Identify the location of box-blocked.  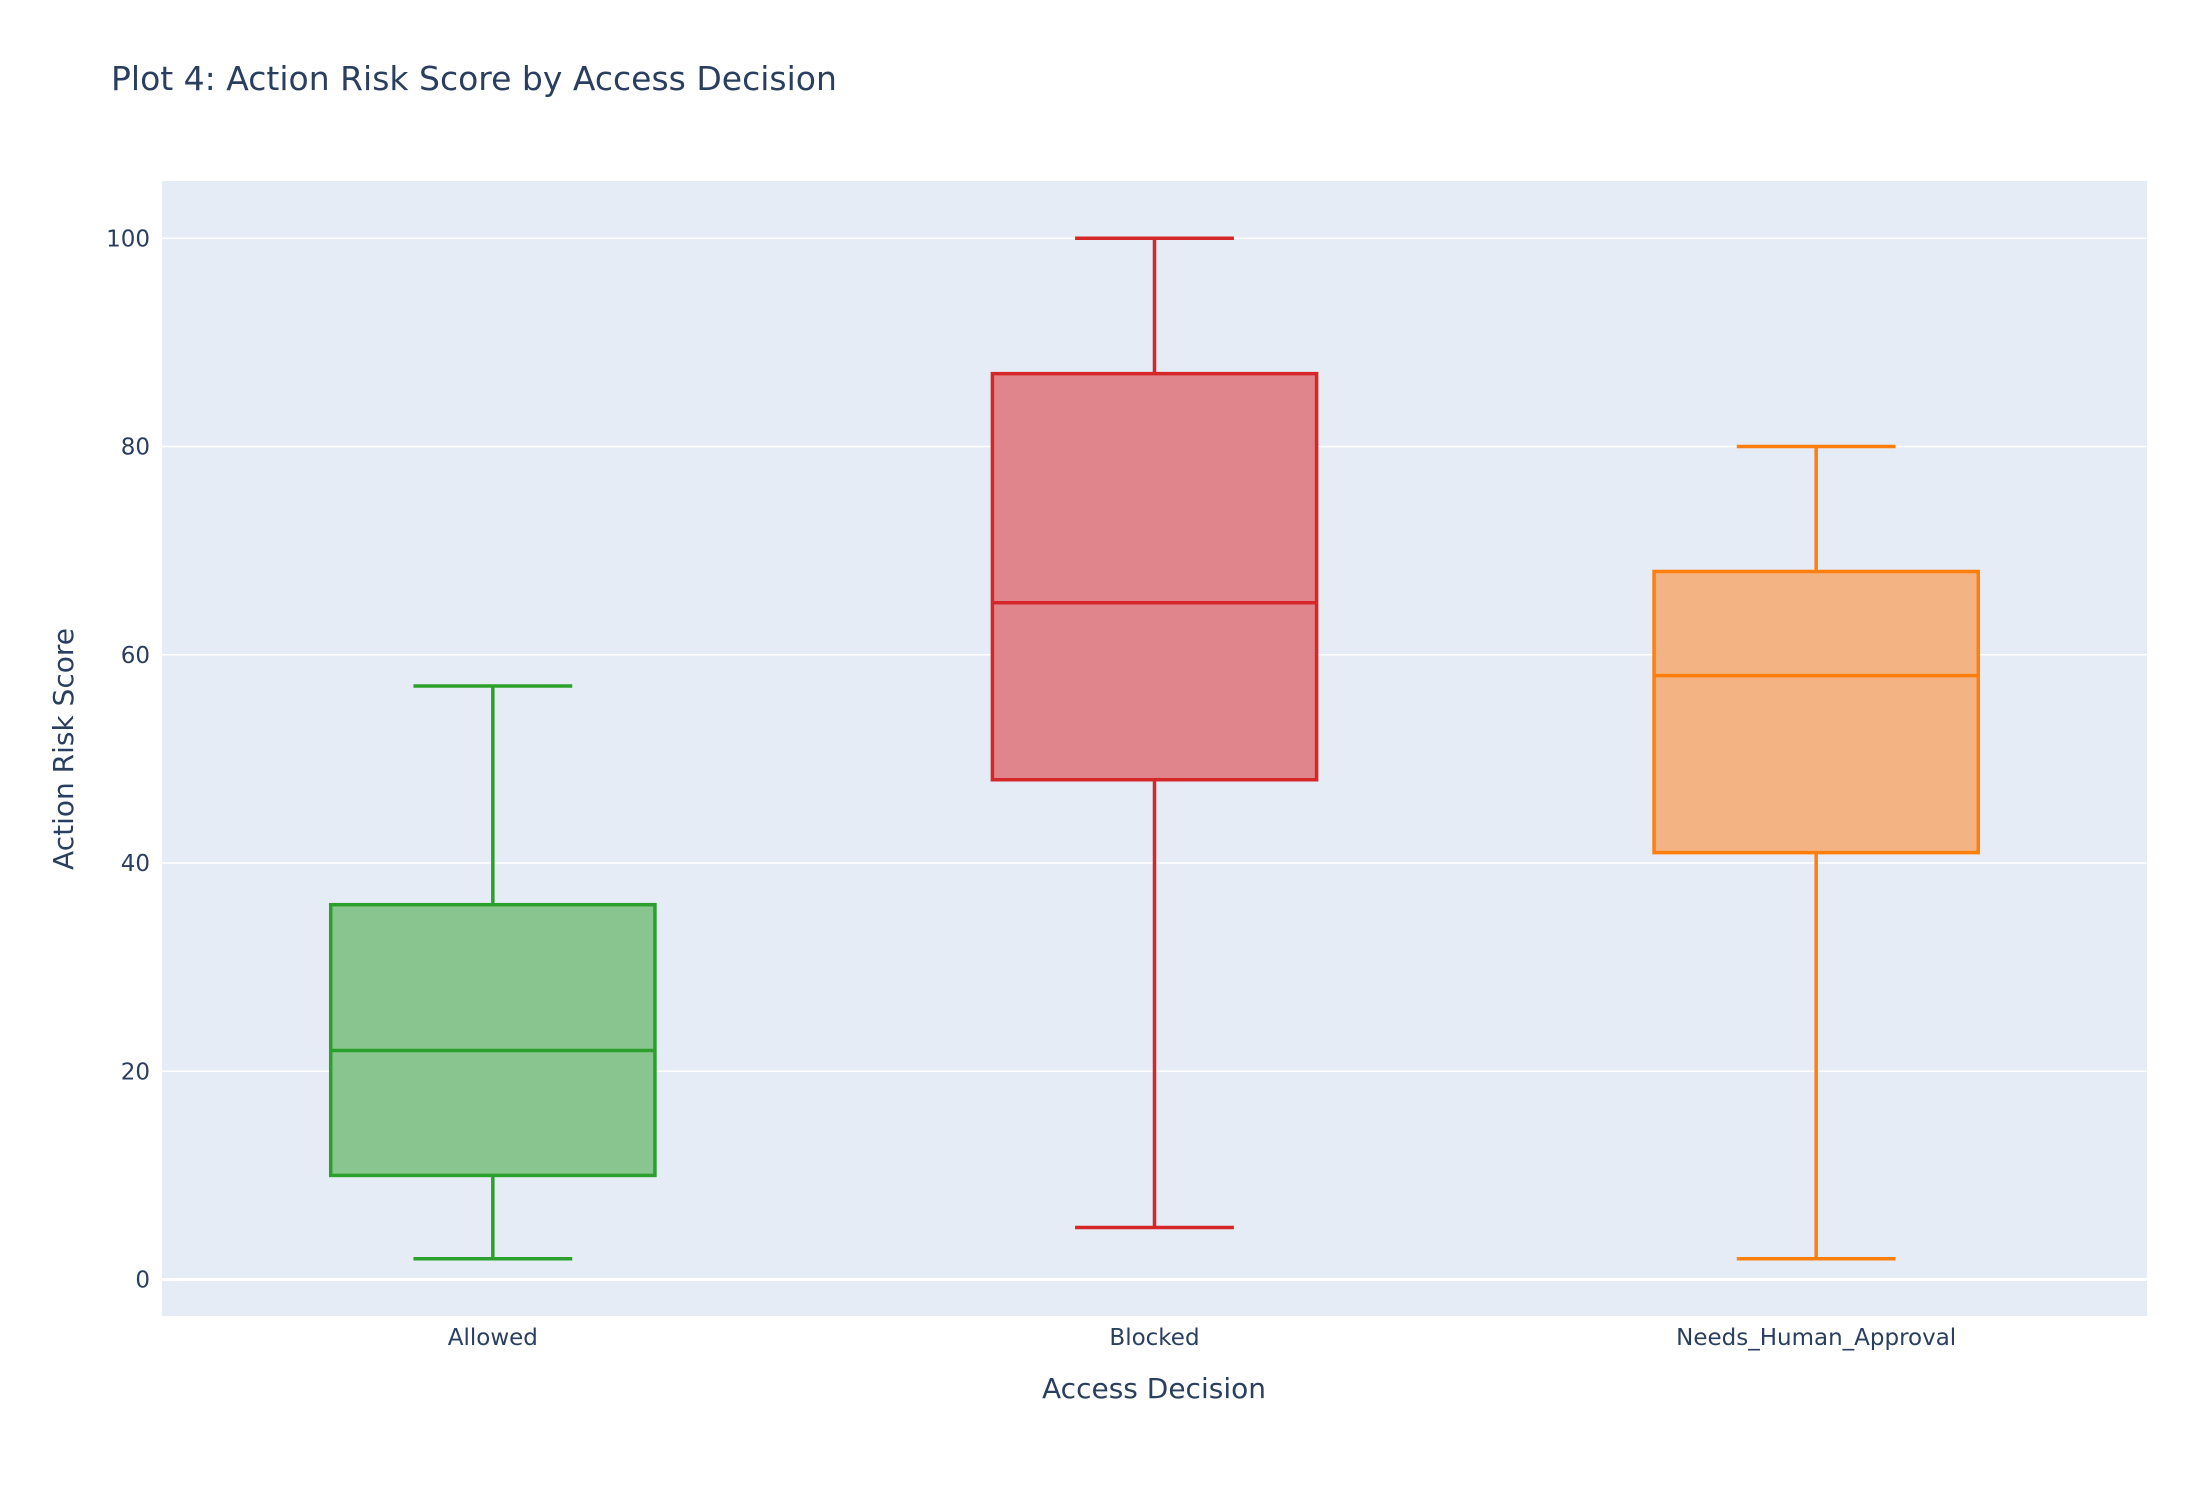
(1154, 733).